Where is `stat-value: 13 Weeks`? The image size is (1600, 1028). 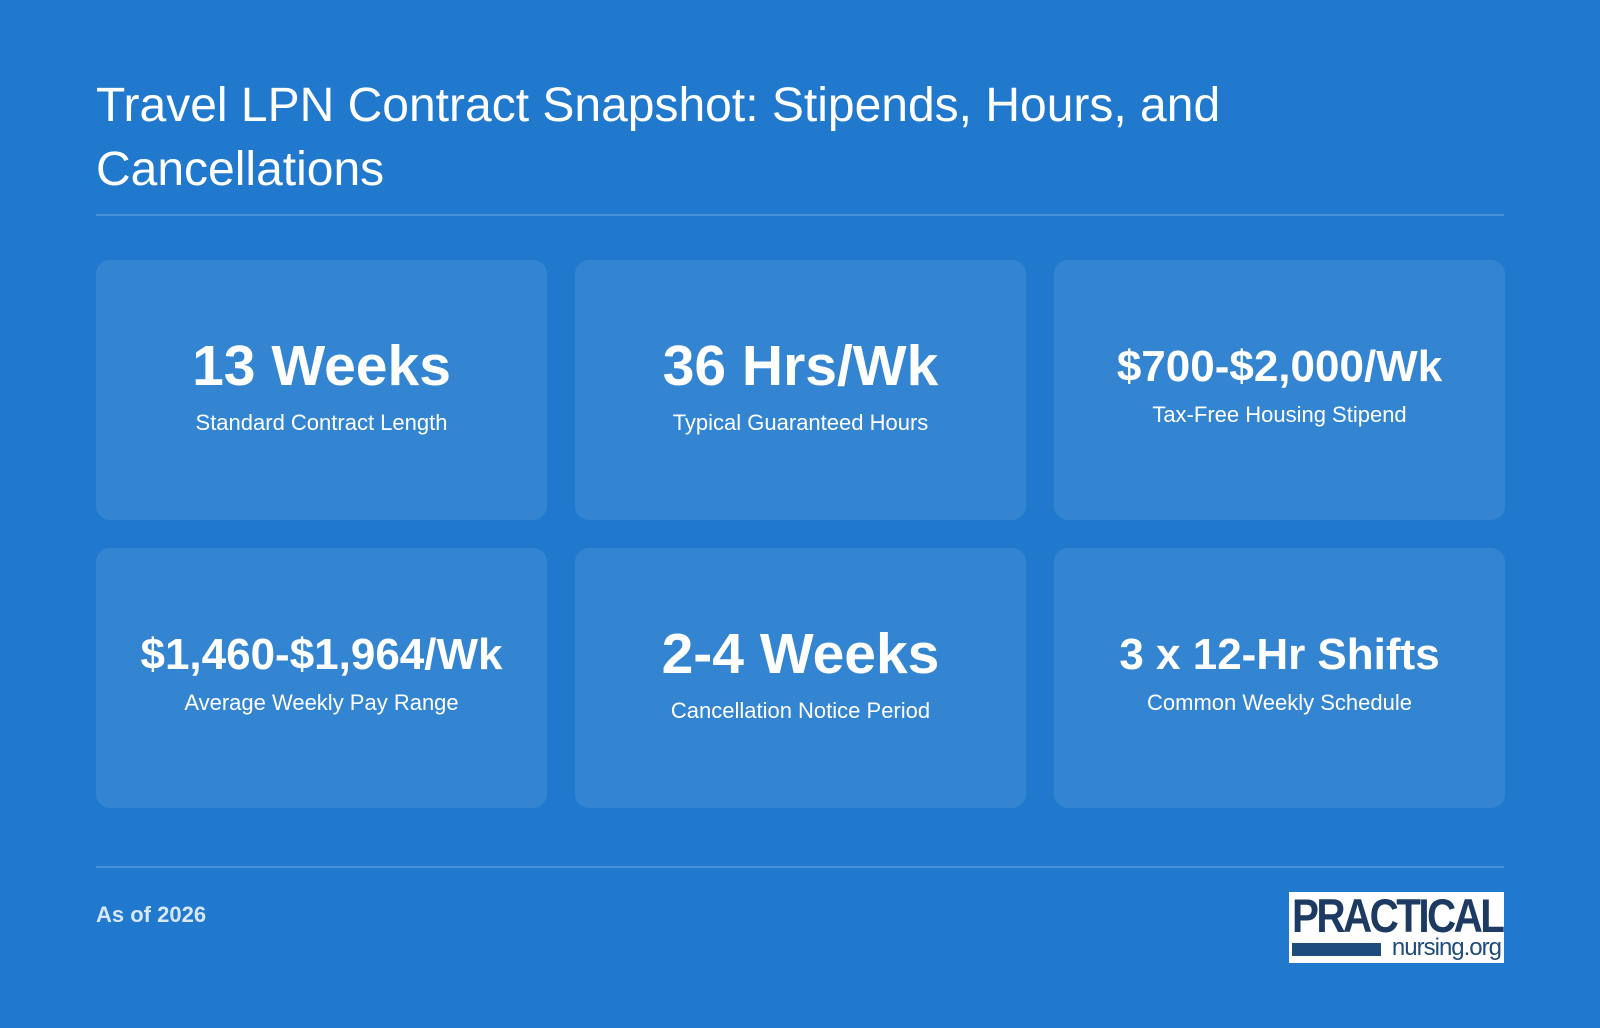 stat-value: 13 Weeks is located at coordinates (321, 366).